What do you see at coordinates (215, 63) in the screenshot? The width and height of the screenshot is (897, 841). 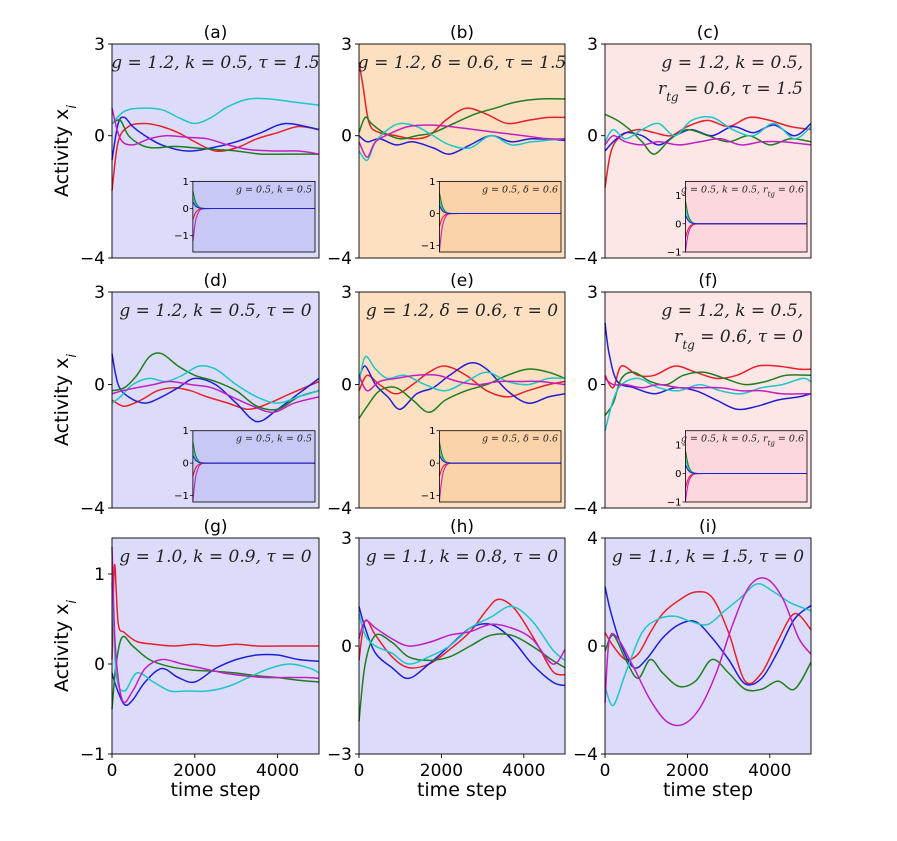 I see `panel-annotation: g = 1.2, k = 0.5, τ = 1.5` at bounding box center [215, 63].